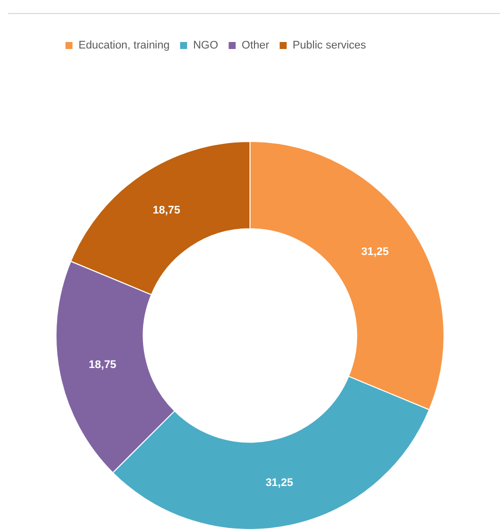 Image resolution: width=500 pixels, height=530 pixels. What do you see at coordinates (124, 46) in the screenshot?
I see `legend-label: Education, training` at bounding box center [124, 46].